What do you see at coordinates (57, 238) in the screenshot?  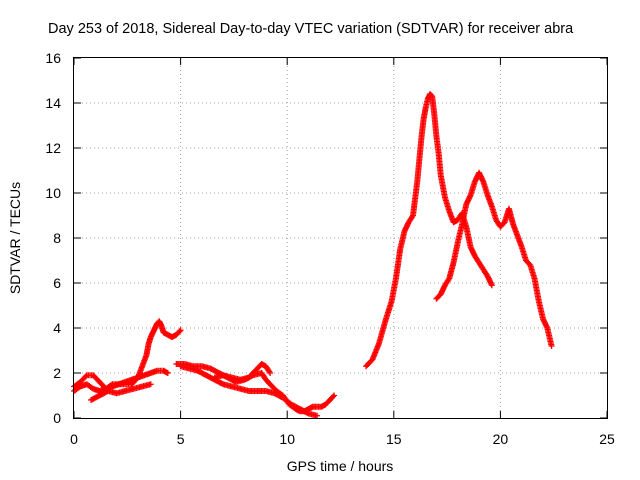 I see `y-tick-label: 8` at bounding box center [57, 238].